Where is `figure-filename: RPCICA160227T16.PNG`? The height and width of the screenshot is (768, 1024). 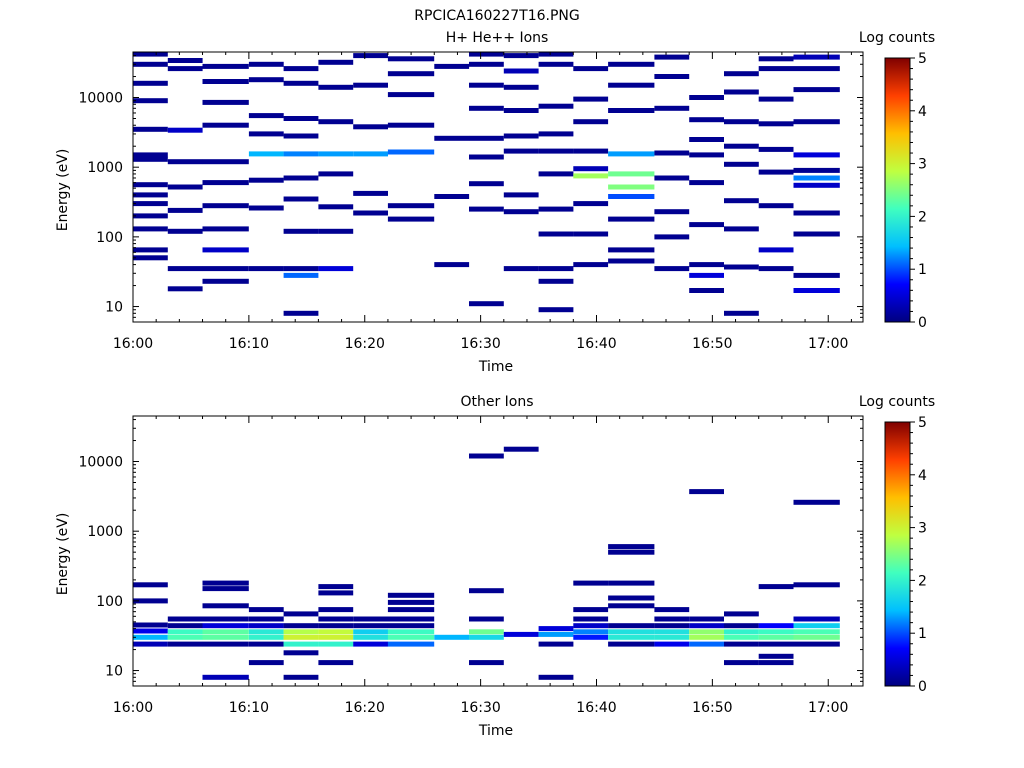 figure-filename: RPCICA160227T16.PNG is located at coordinates (496, 16).